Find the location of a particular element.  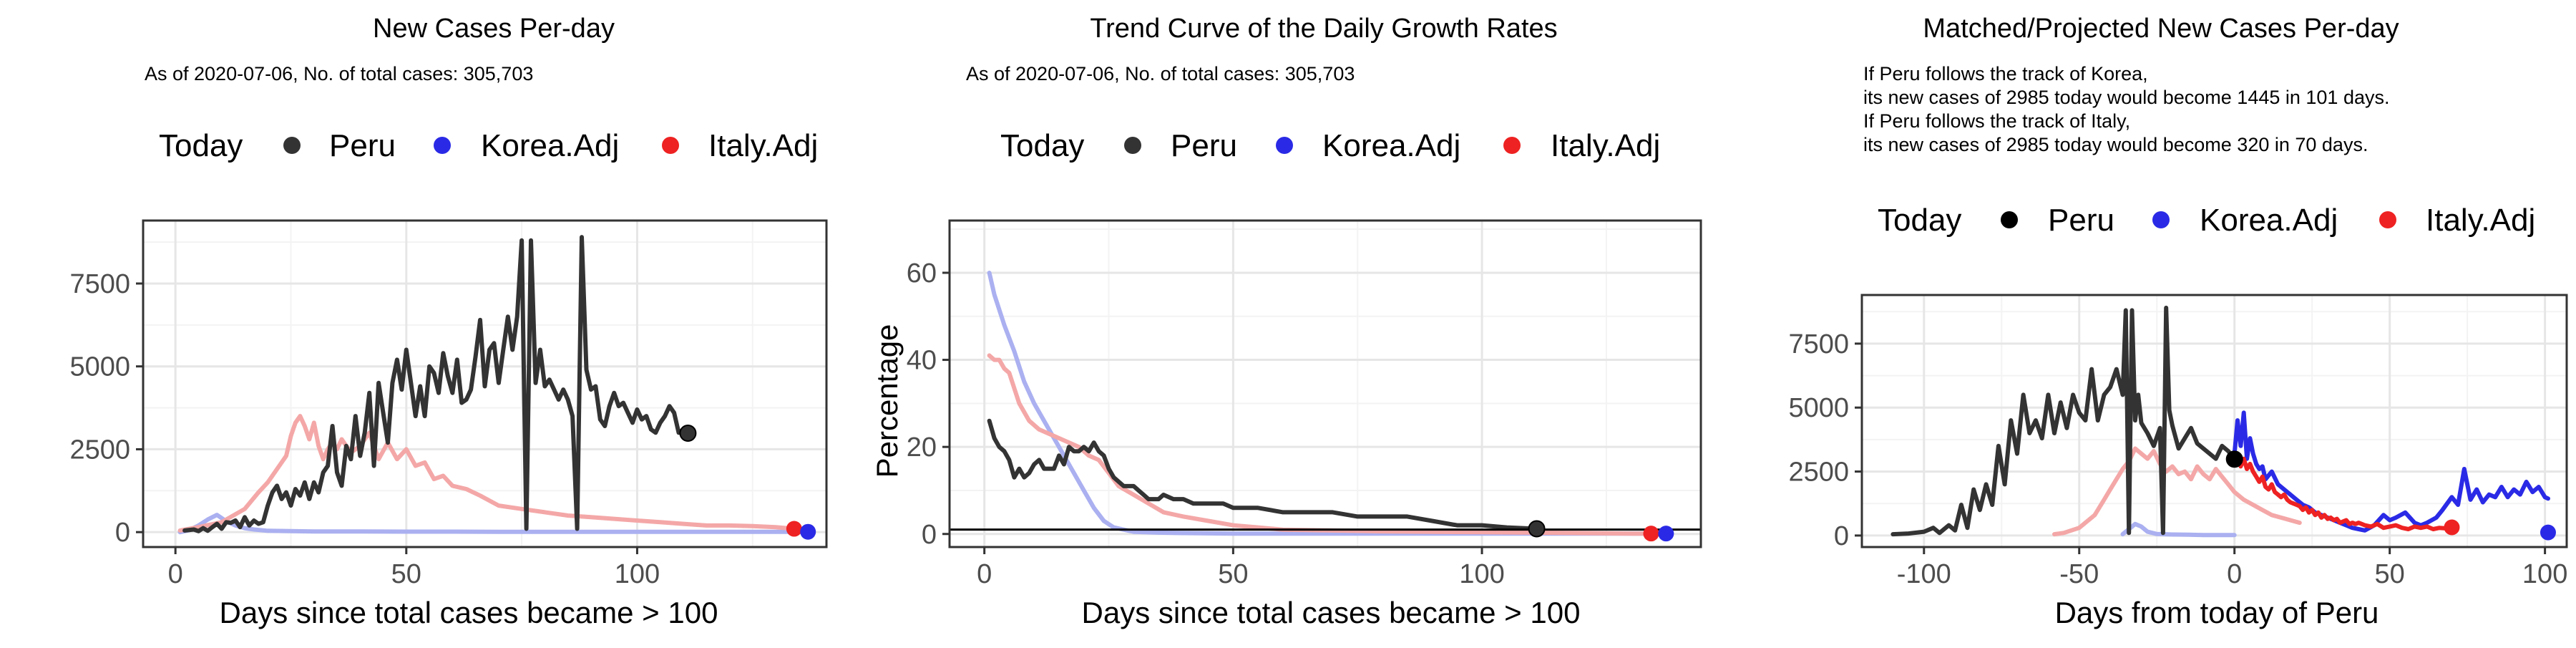

y-tick-label: 60 is located at coordinates (922, 273).